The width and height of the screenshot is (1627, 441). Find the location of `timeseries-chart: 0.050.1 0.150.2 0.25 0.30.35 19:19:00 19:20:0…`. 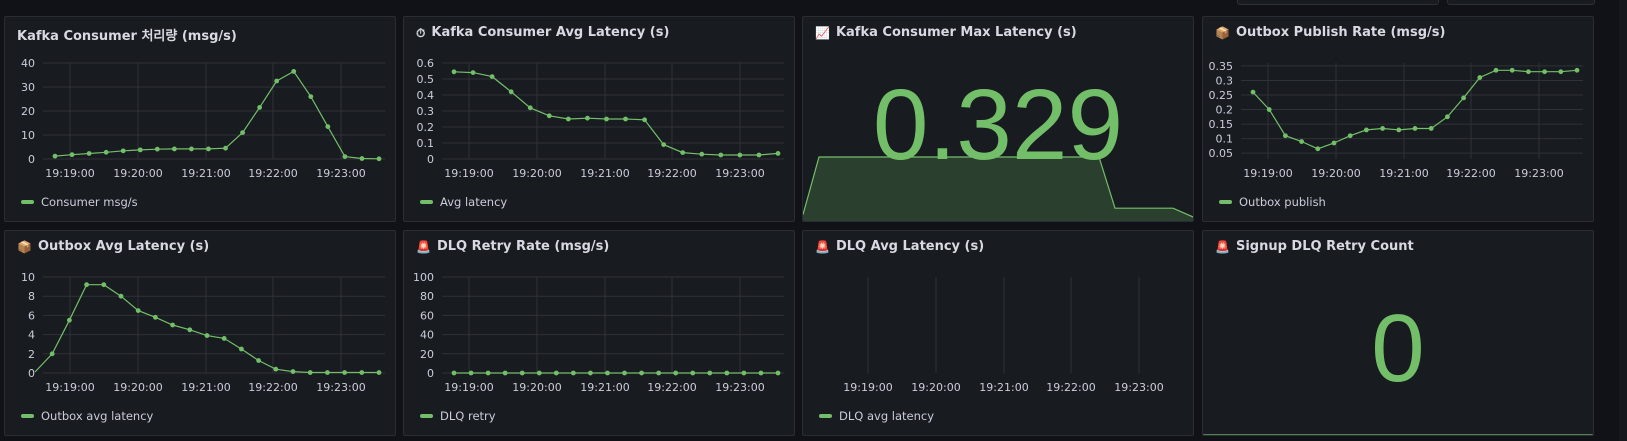

timeseries-chart: 0.050.1 0.150.2 0.25 0.30.35 19:19:00 19:20:0… is located at coordinates (1398, 119).